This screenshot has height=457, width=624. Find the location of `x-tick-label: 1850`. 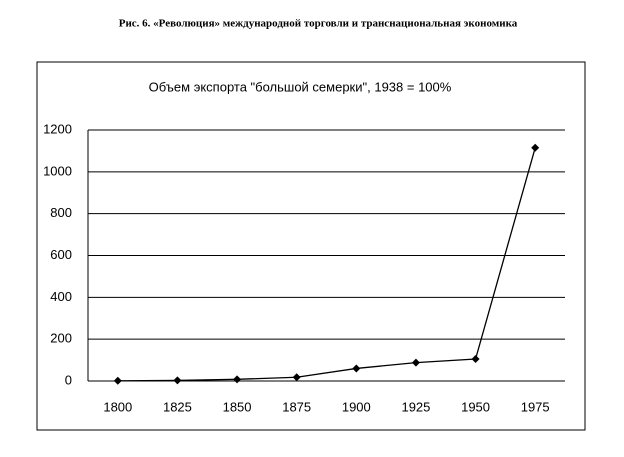

x-tick-label: 1850 is located at coordinates (237, 406).